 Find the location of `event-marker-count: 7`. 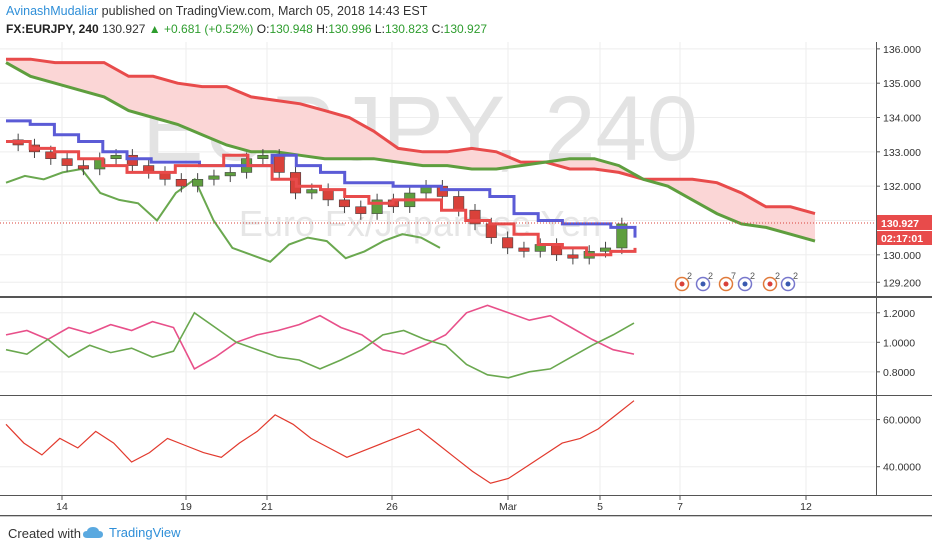

event-marker-count: 7 is located at coordinates (733, 276).